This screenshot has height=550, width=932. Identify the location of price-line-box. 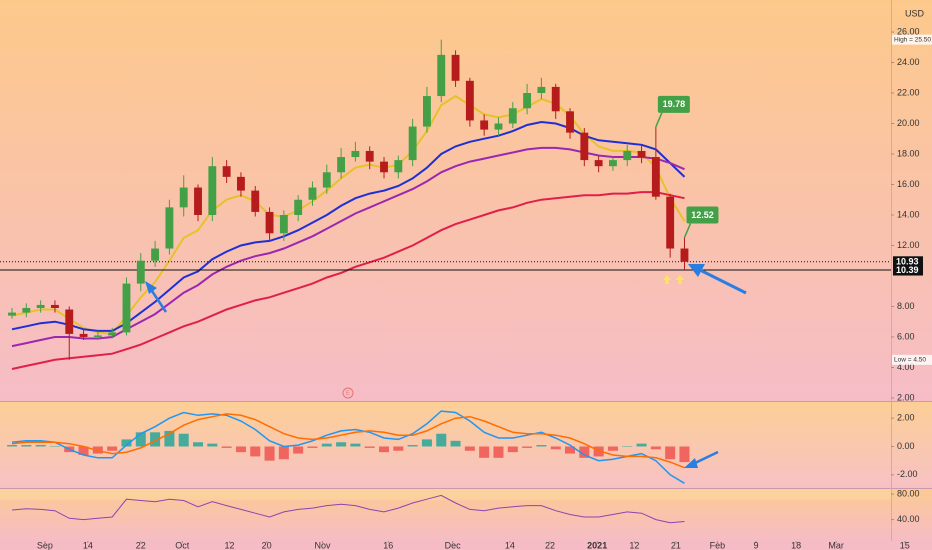
(908, 262).